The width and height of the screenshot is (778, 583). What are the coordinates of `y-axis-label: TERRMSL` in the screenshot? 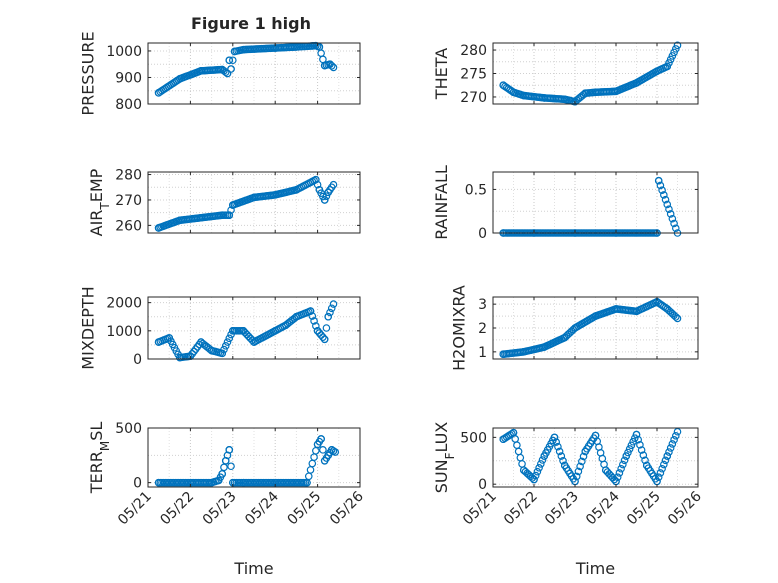 It's located at (99, 458).